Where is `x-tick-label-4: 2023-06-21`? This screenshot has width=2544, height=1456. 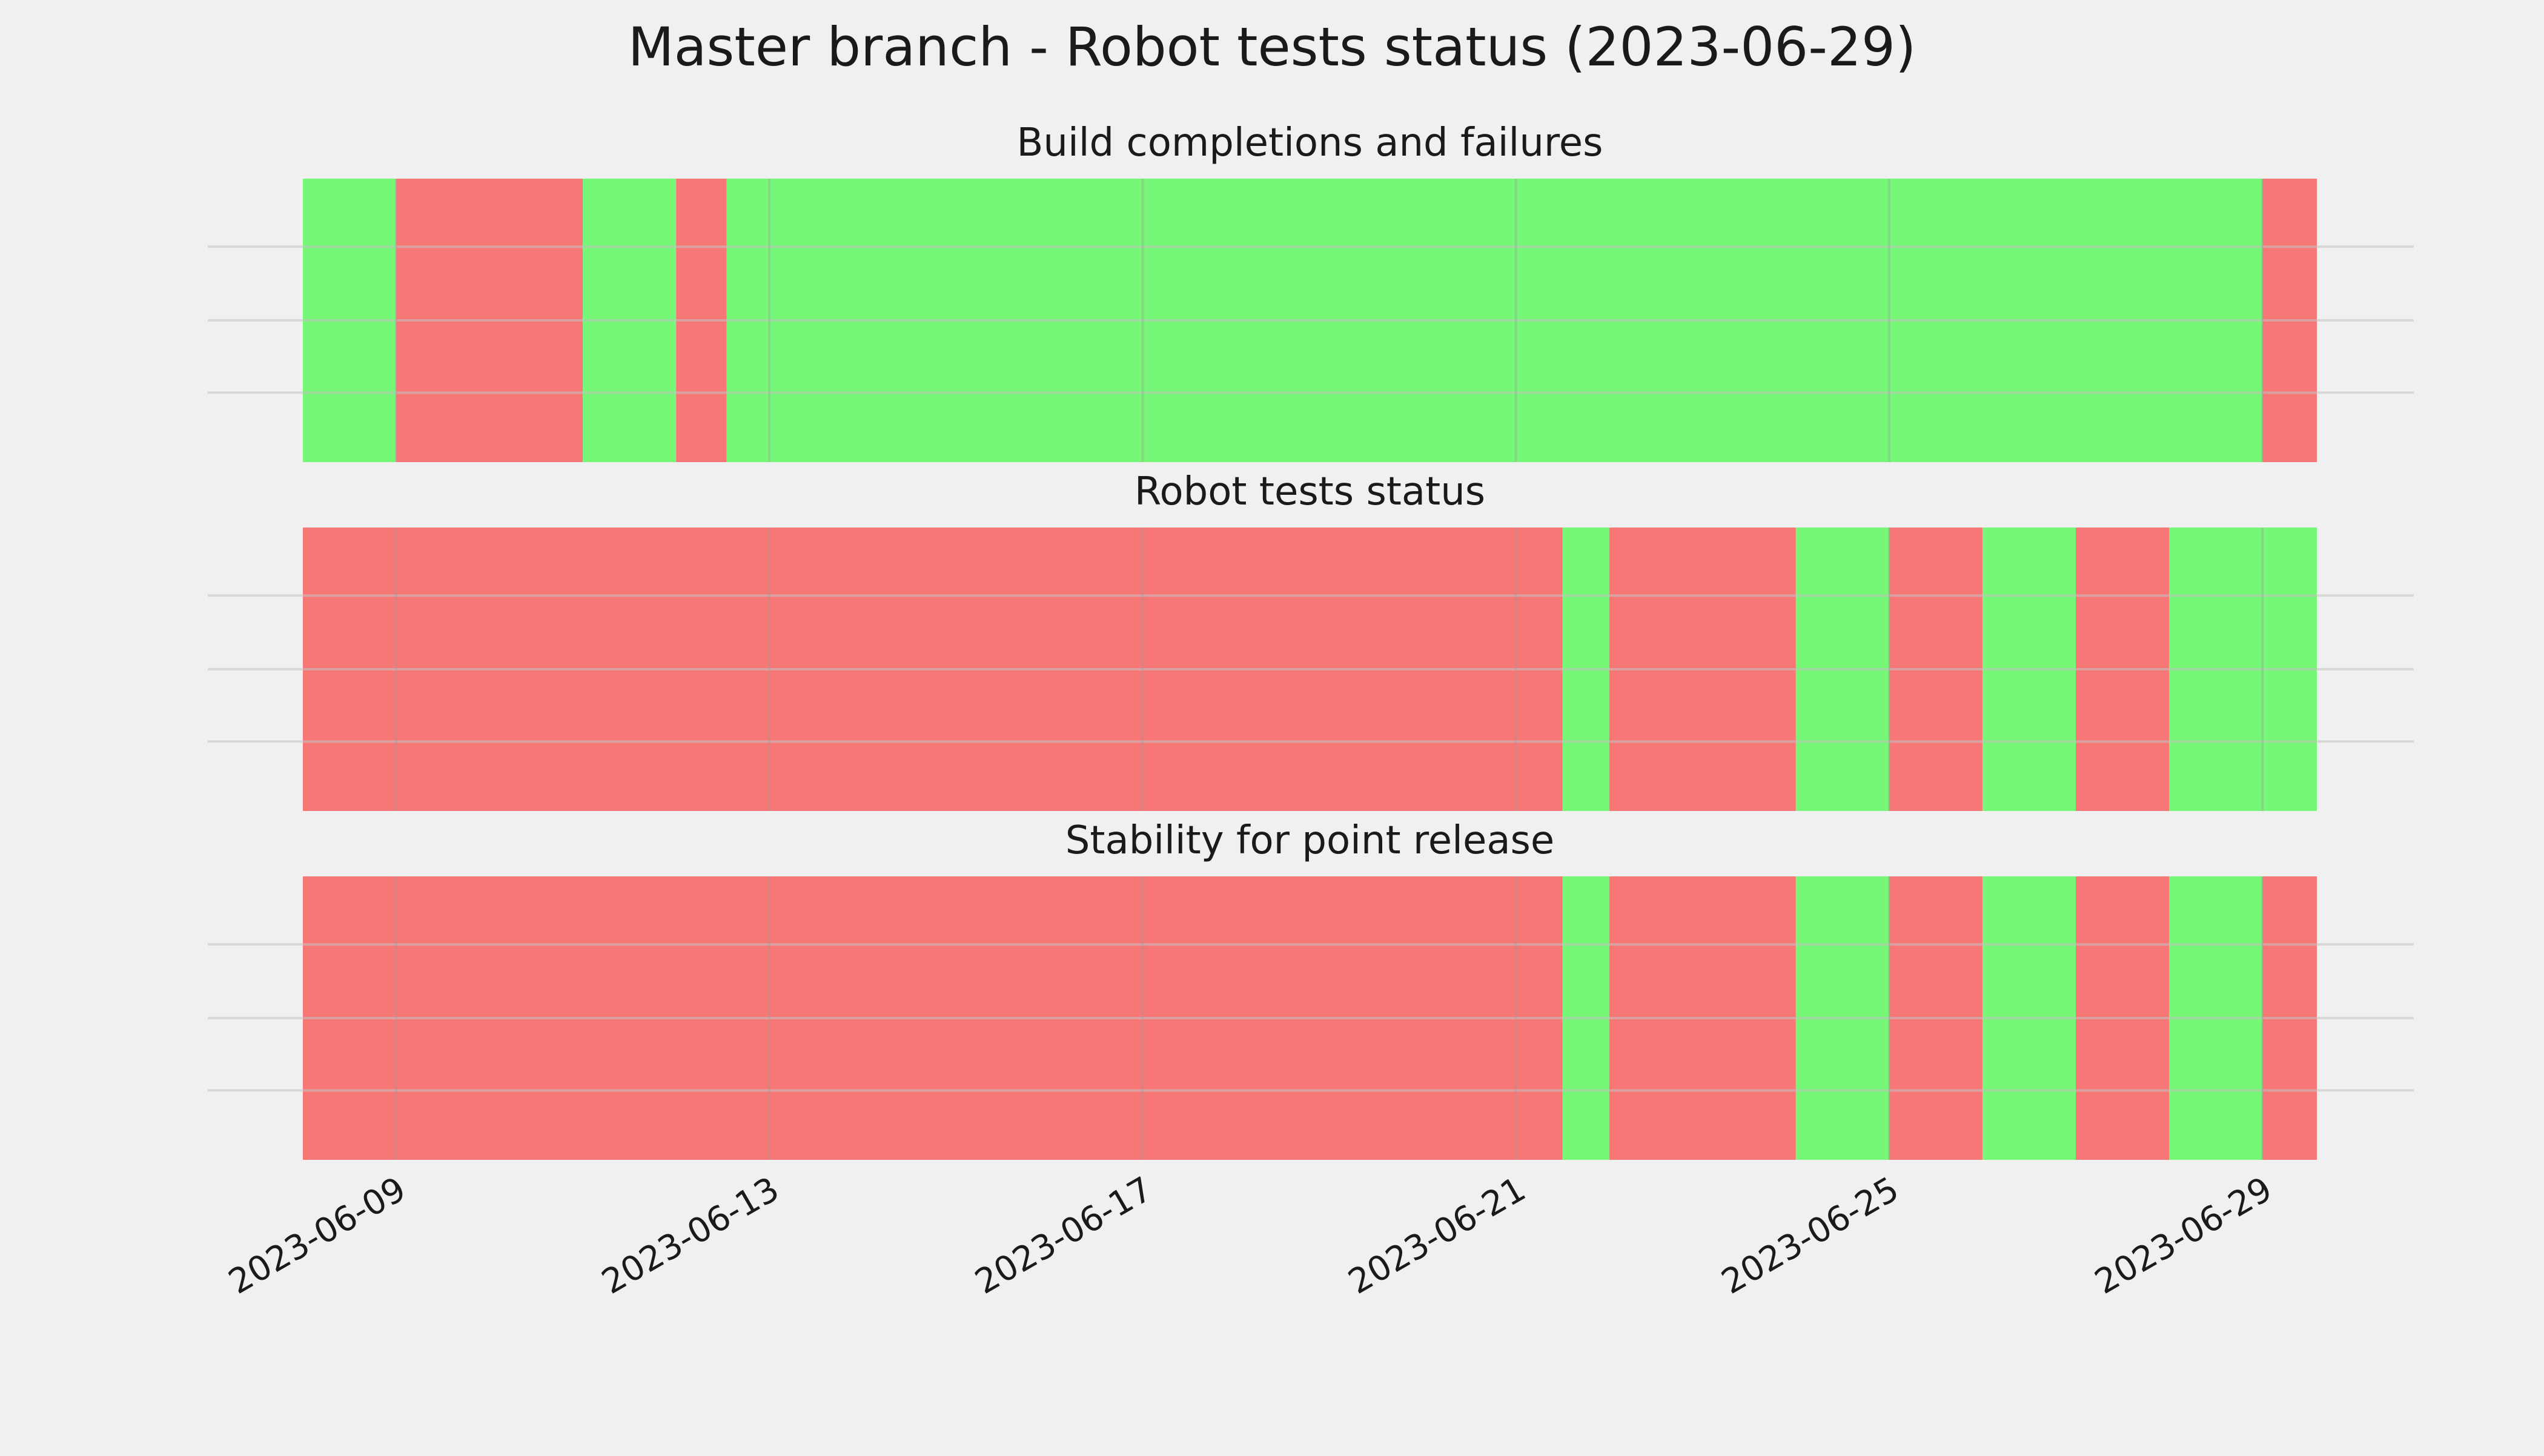
x-tick-label-4: 2023-06-21 is located at coordinates (1437, 1236).